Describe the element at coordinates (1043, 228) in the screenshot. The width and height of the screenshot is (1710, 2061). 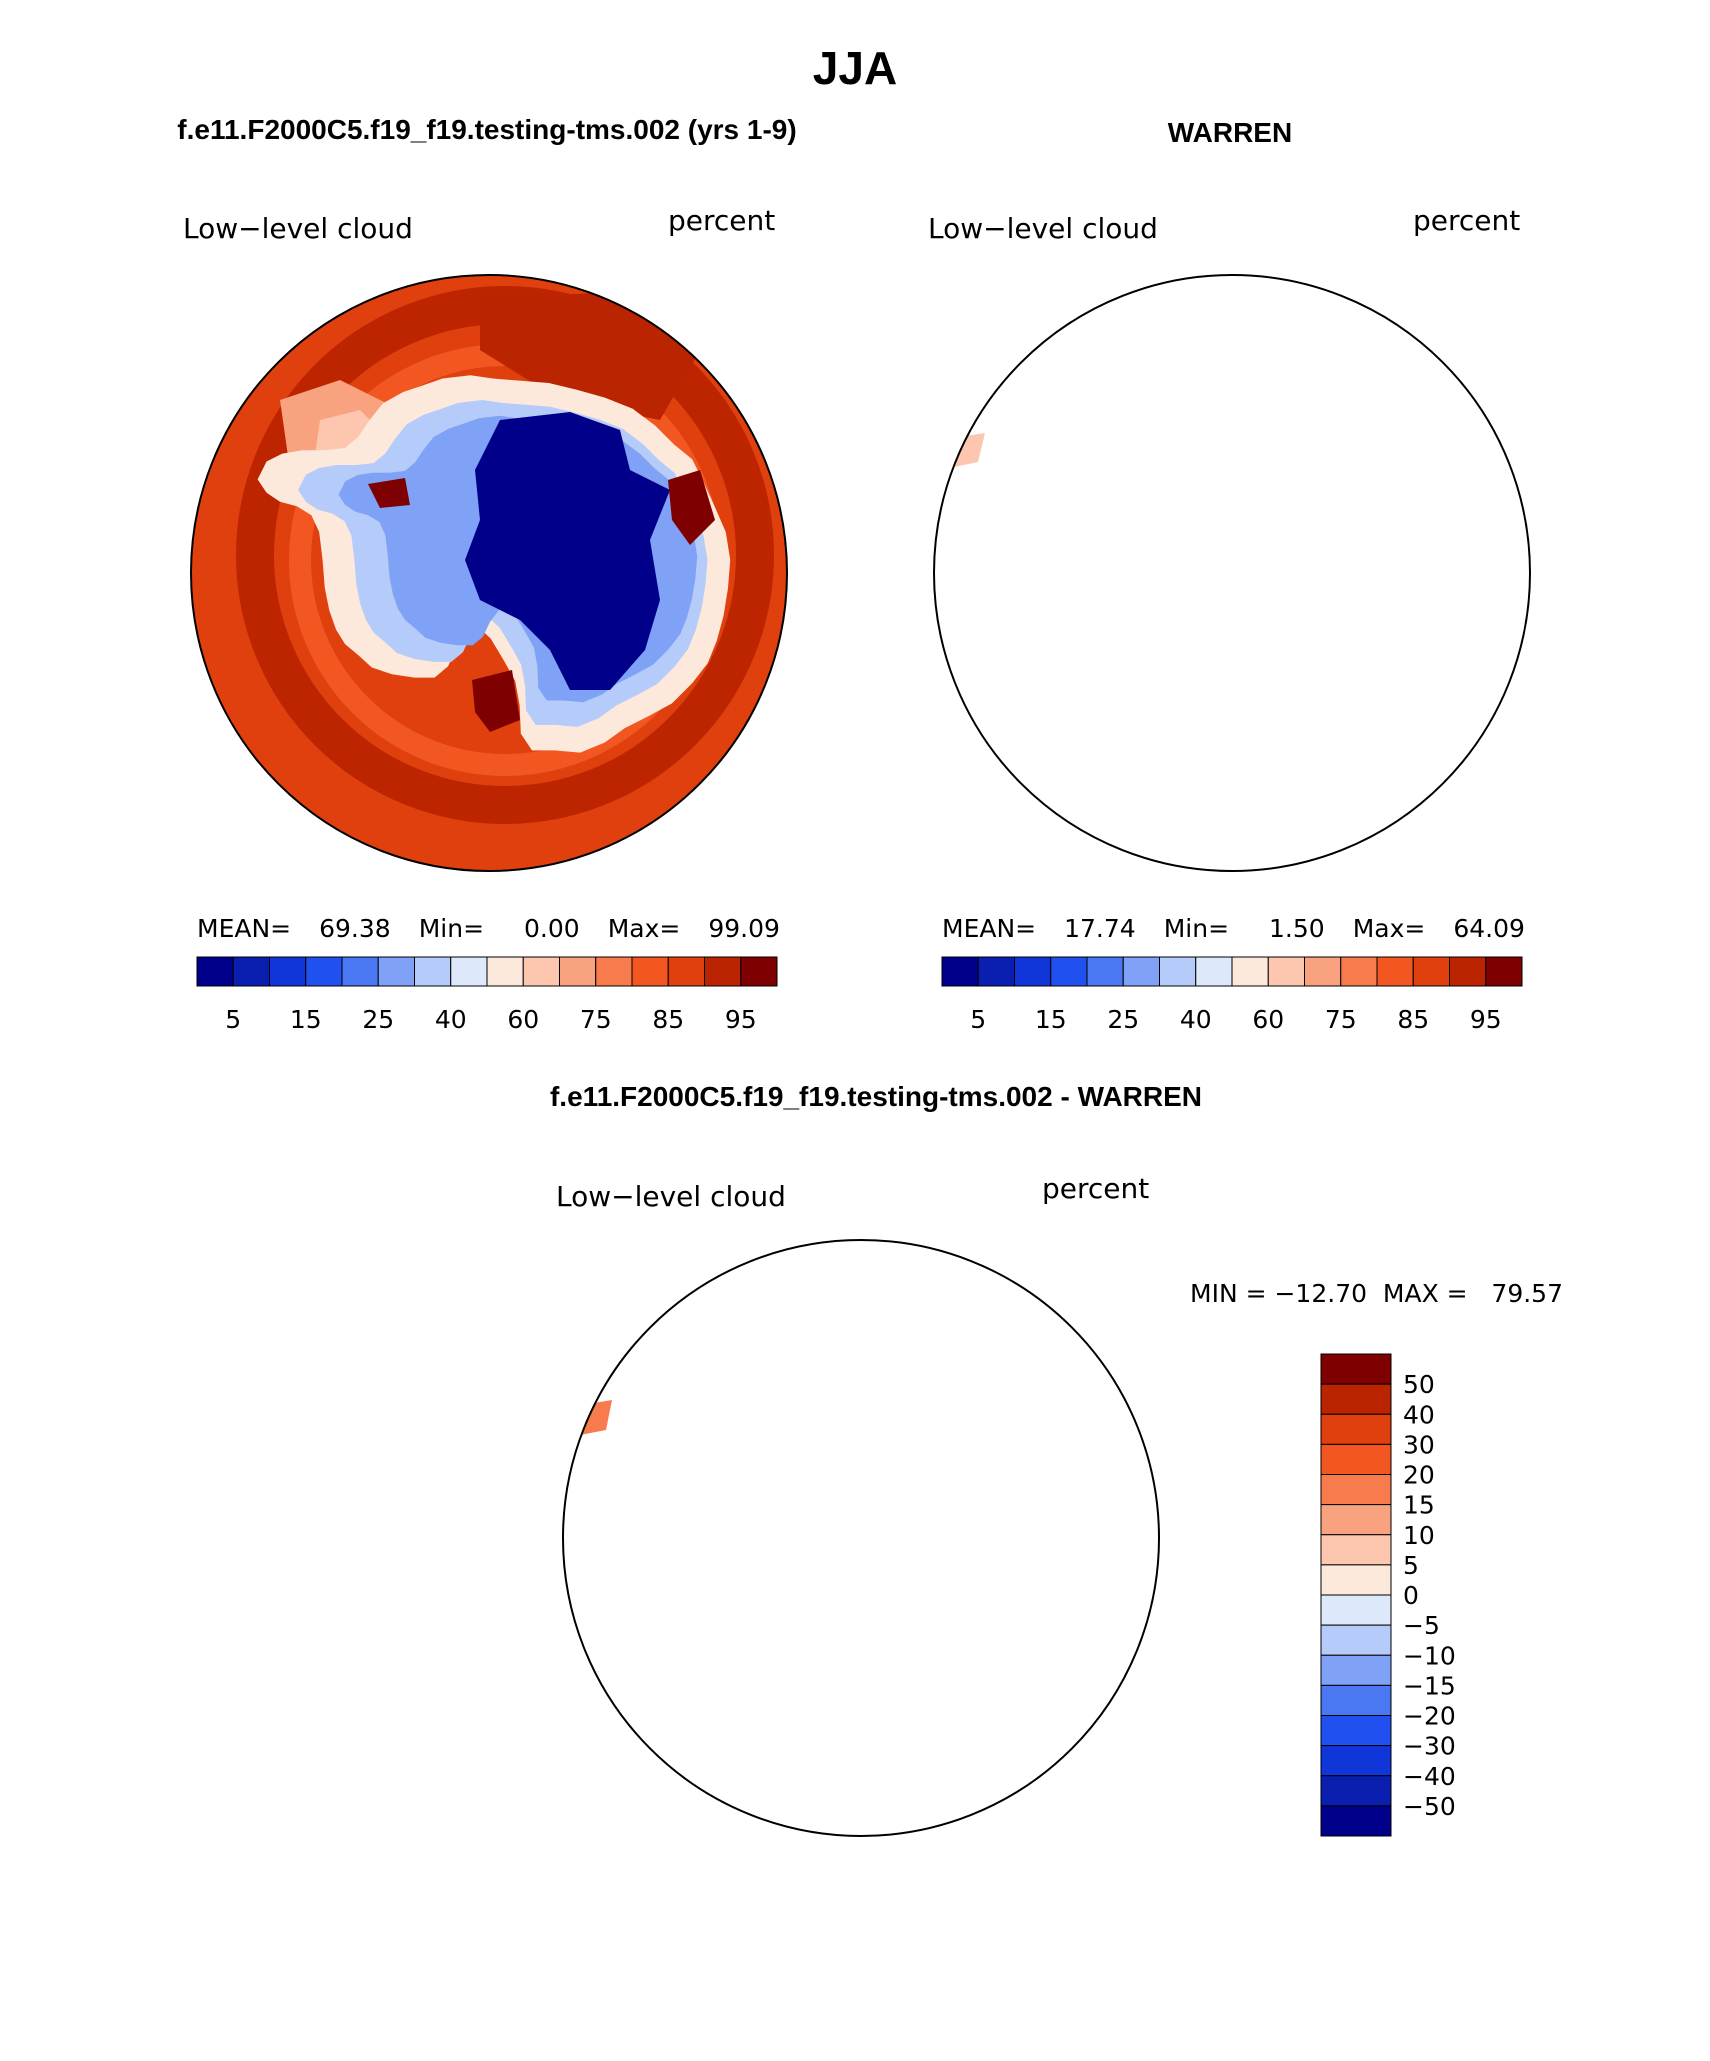
I see `obs-variable-label: Low−level cloud` at that location.